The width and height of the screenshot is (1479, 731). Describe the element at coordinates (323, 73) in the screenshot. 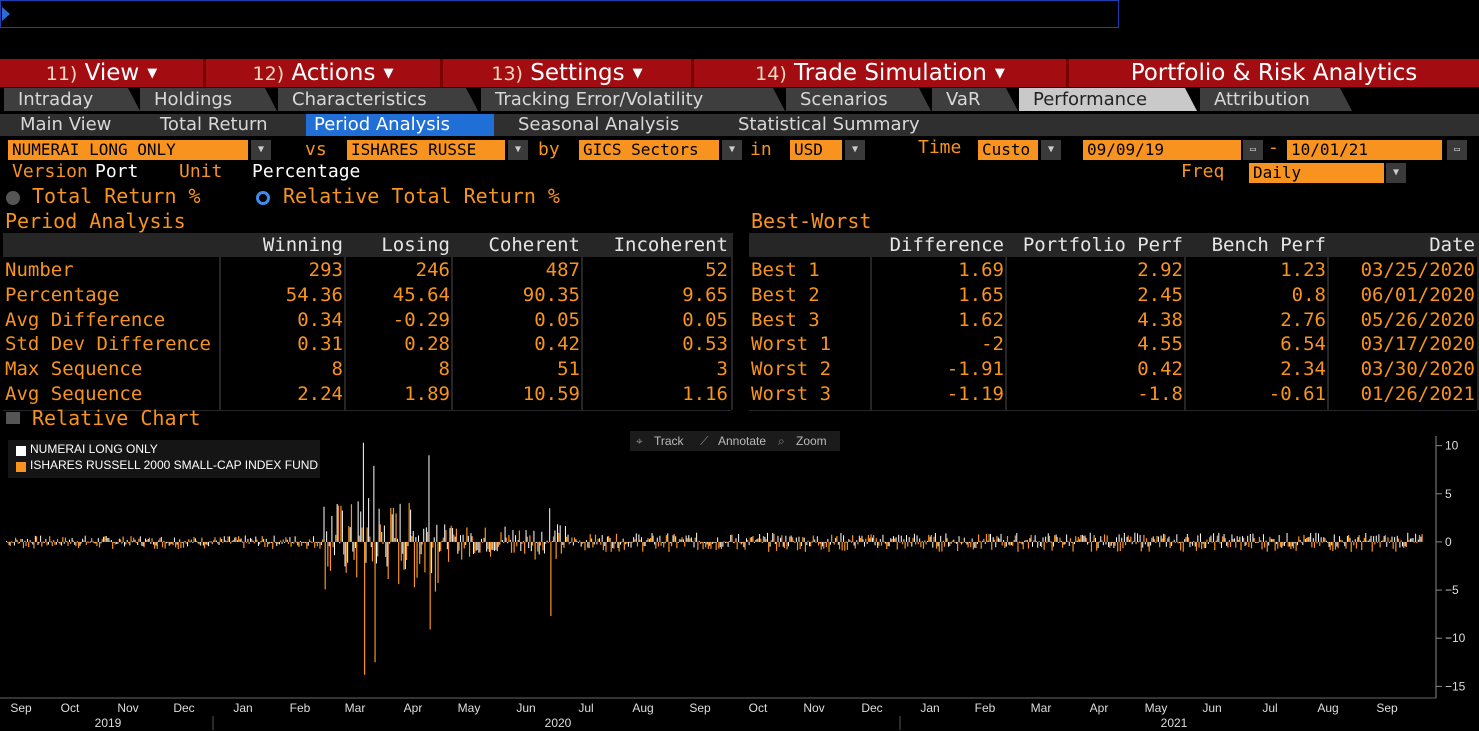

I see `menu-actions: 12) Actions ▼` at that location.